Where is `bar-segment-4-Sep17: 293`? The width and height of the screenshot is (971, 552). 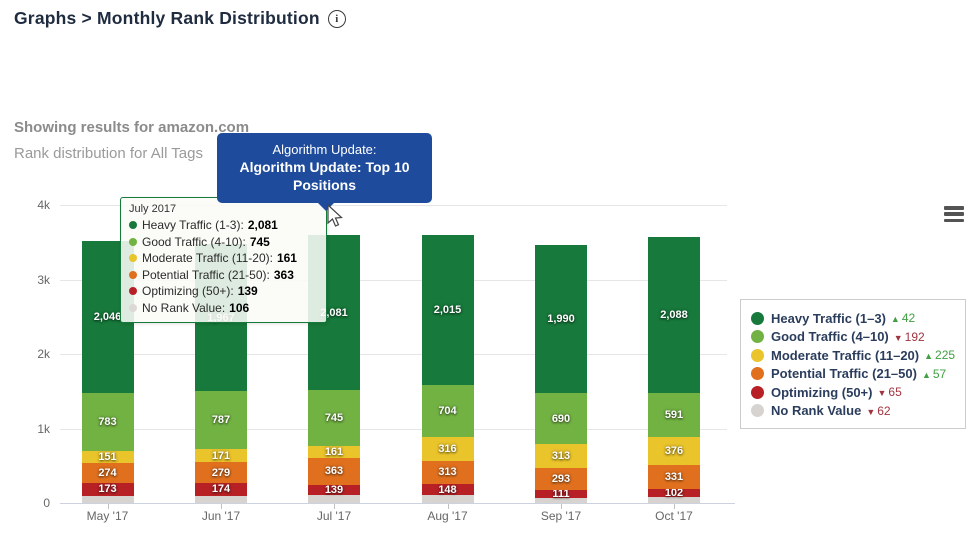 bar-segment-4-Sep17: 293 is located at coordinates (561, 478).